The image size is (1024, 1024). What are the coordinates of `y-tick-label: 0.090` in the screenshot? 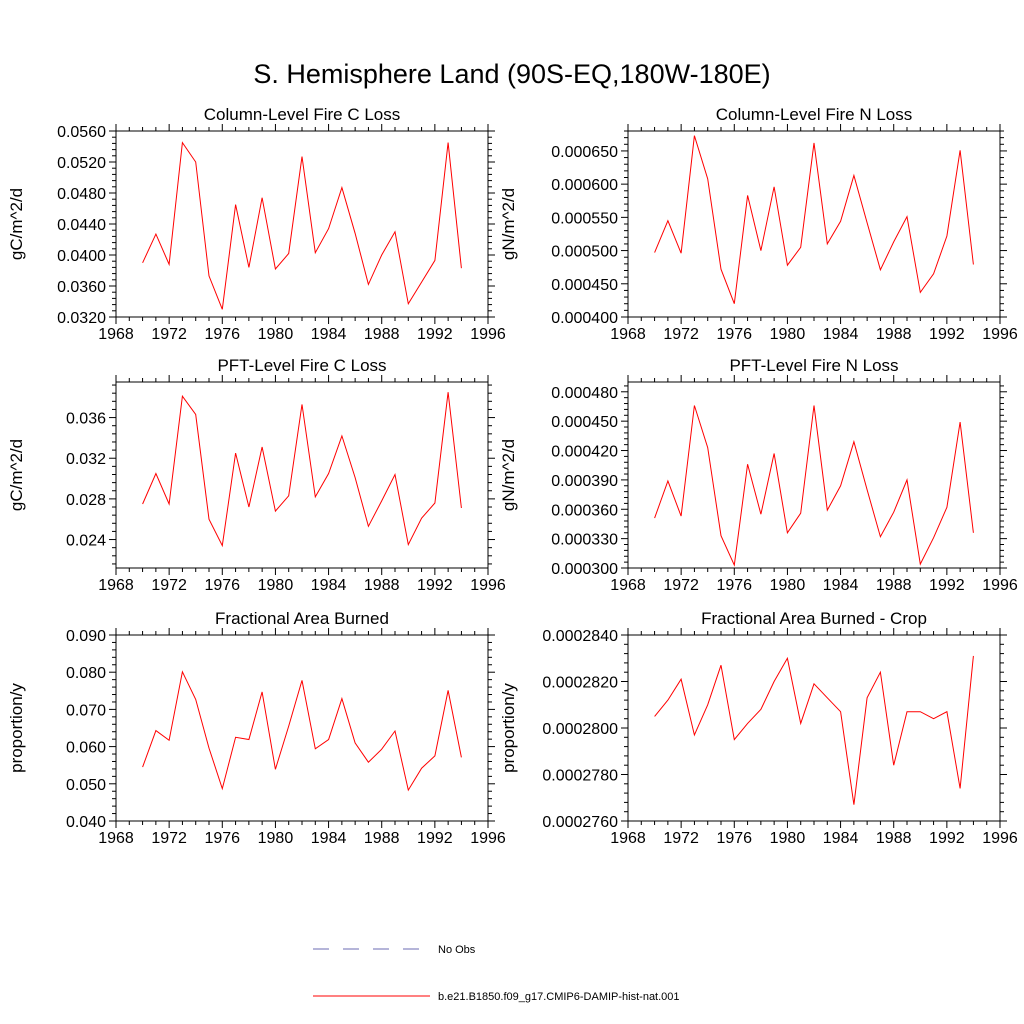 It's located at (86, 636).